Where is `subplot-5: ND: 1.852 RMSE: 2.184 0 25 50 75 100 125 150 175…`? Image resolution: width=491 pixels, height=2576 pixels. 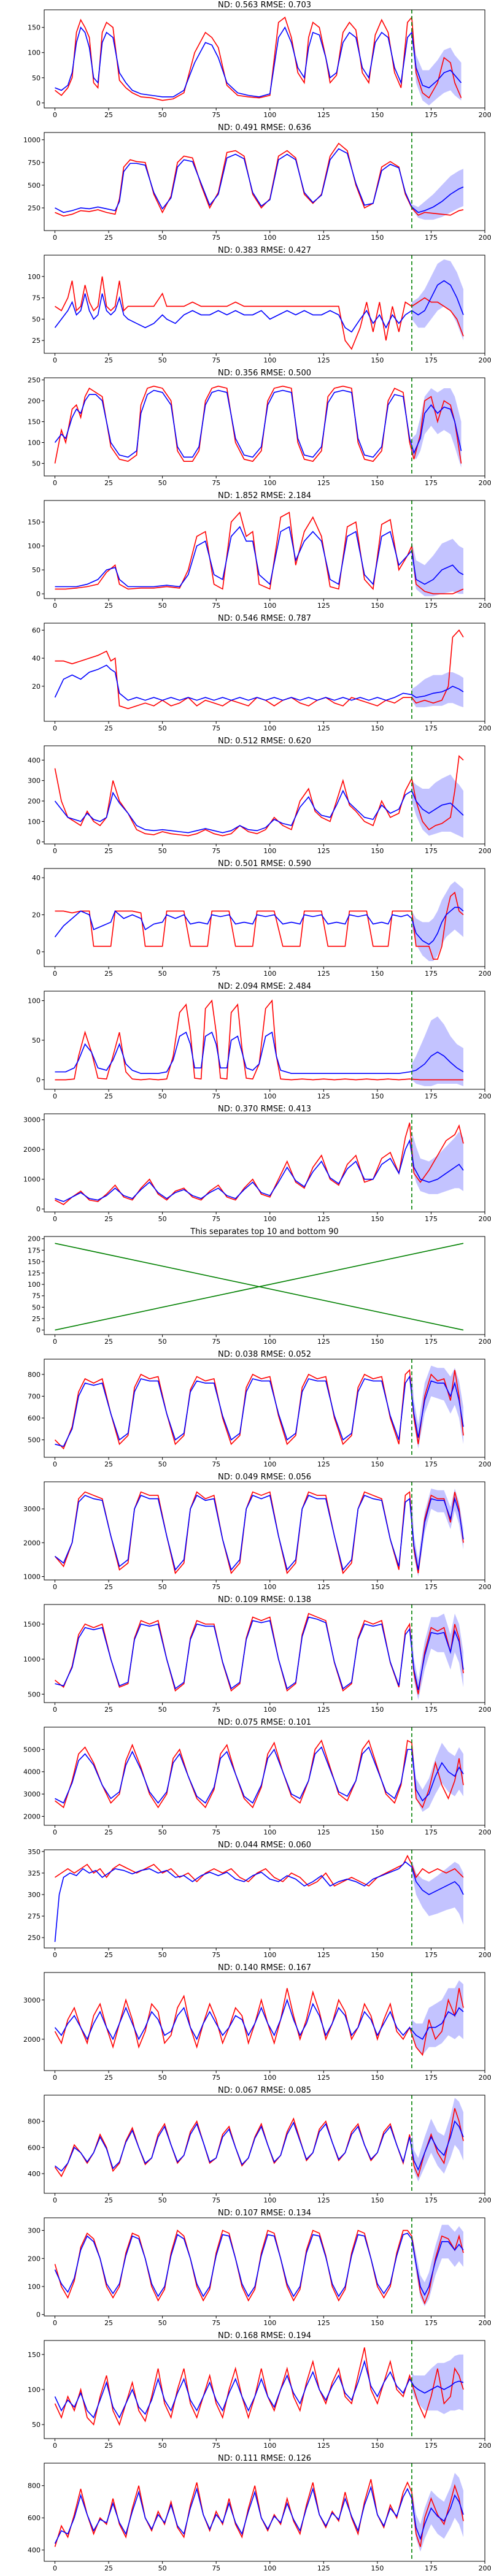
subplot-5: ND: 1.852 RMSE: 2.184 0 25 50 75 100 125 150 175… is located at coordinates (260, 550).